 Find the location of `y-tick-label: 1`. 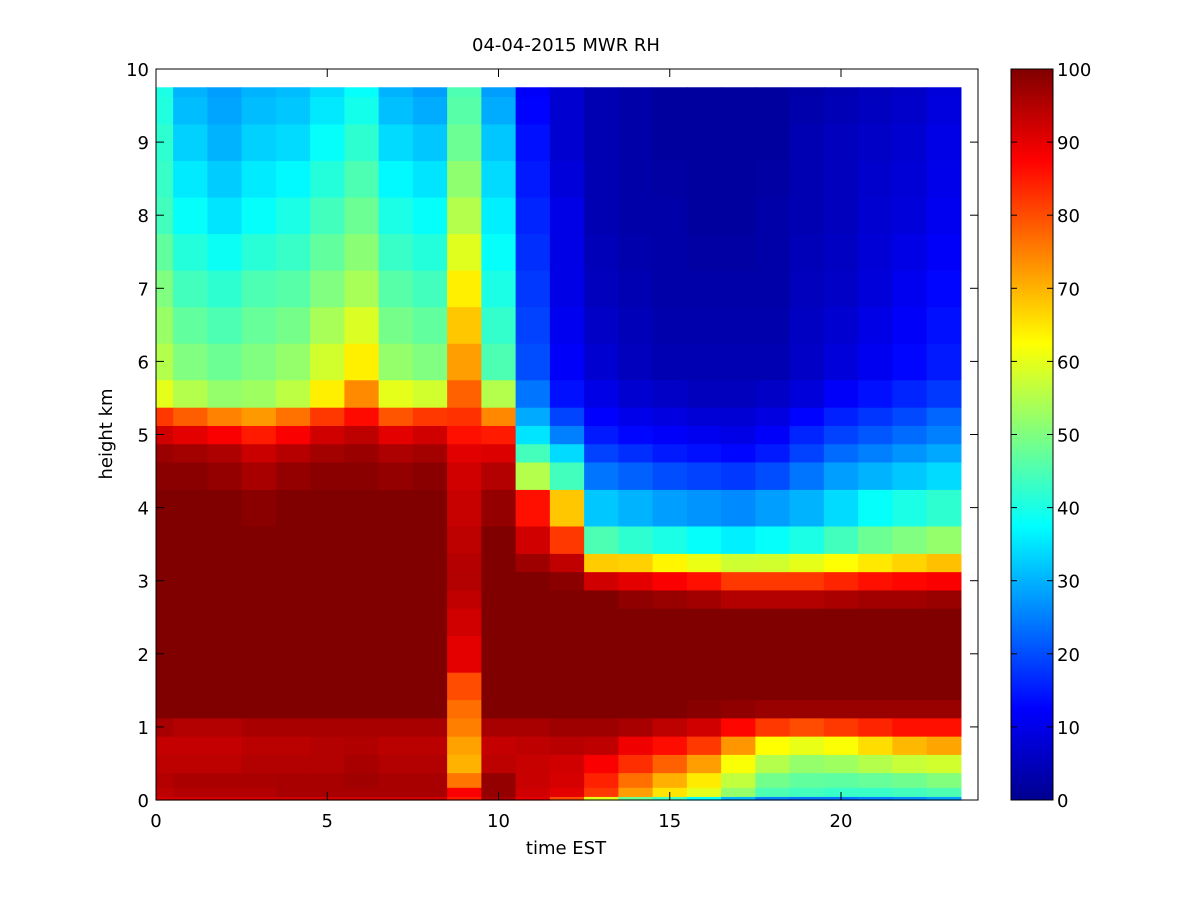

y-tick-label: 1 is located at coordinates (143, 728).